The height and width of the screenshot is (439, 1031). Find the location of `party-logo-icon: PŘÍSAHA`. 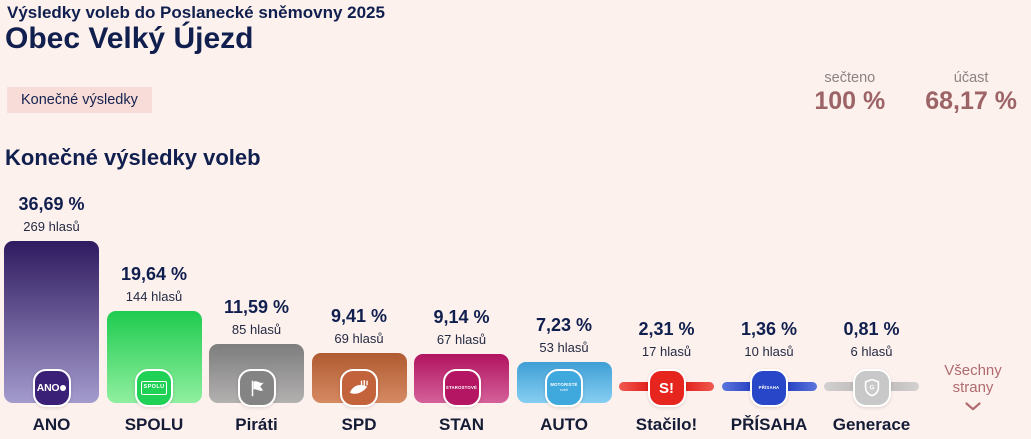

party-logo-icon: PŘÍSAHA is located at coordinates (769, 388).